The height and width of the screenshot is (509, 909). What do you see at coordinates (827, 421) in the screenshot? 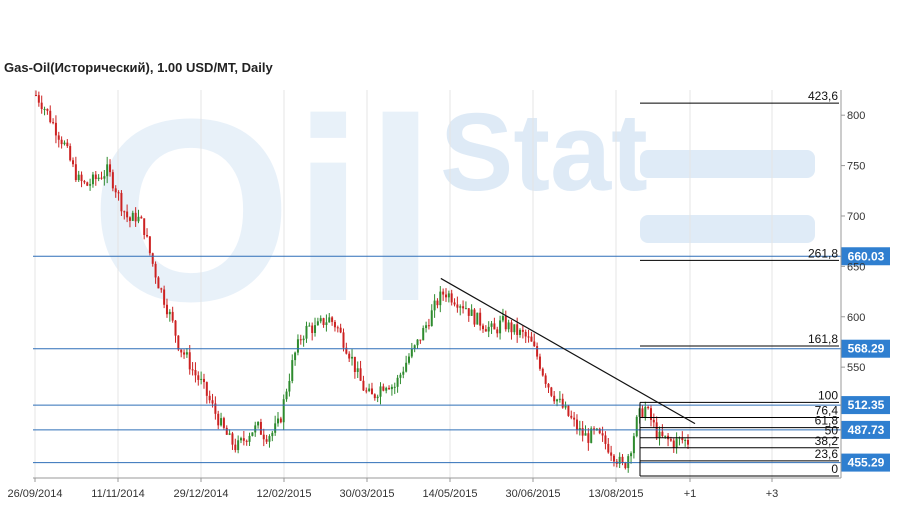
I see `fib-label: 61,8` at bounding box center [827, 421].